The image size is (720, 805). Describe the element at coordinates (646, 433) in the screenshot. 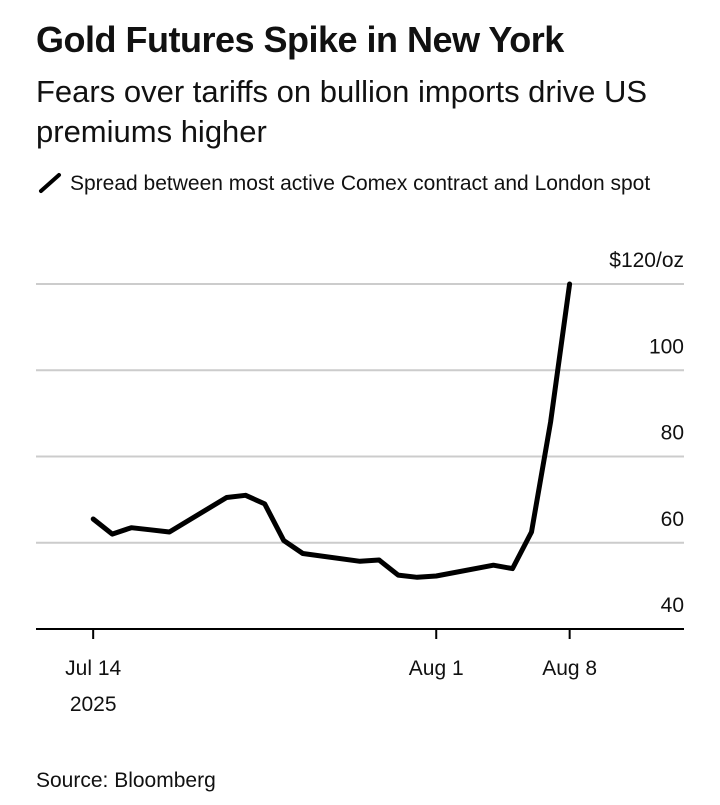

I see `y-axis-labels: $120/oz 100 80 60 40` at that location.